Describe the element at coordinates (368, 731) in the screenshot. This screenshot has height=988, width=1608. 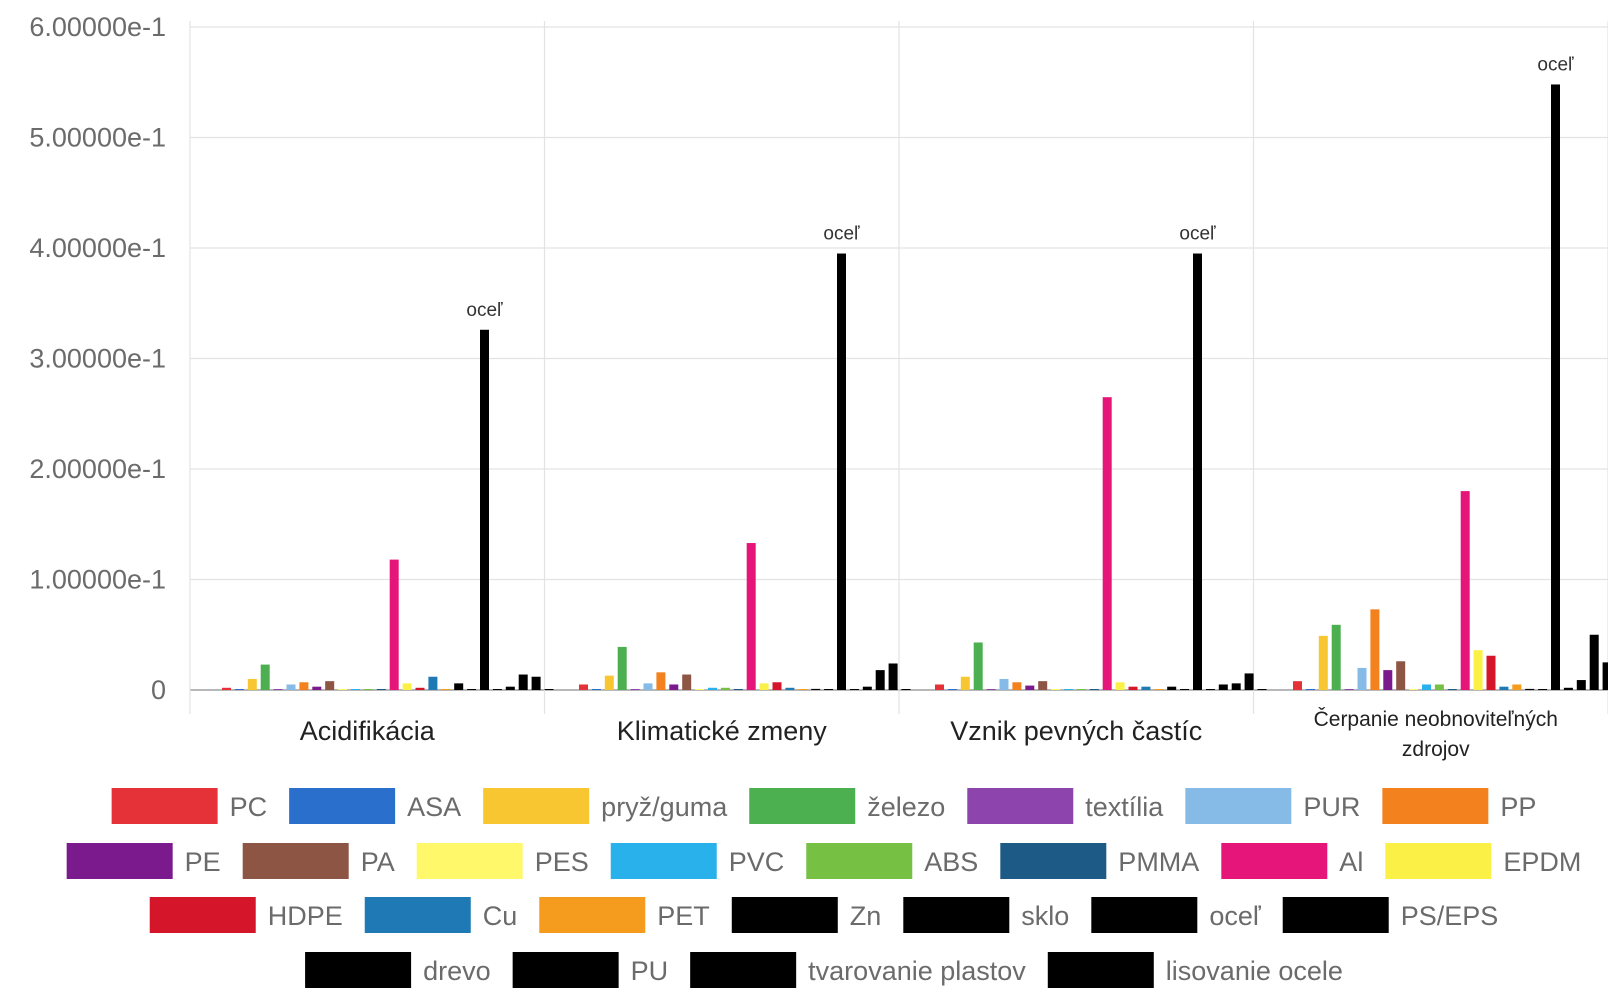
I see `category-label: Acidifikácia` at that location.